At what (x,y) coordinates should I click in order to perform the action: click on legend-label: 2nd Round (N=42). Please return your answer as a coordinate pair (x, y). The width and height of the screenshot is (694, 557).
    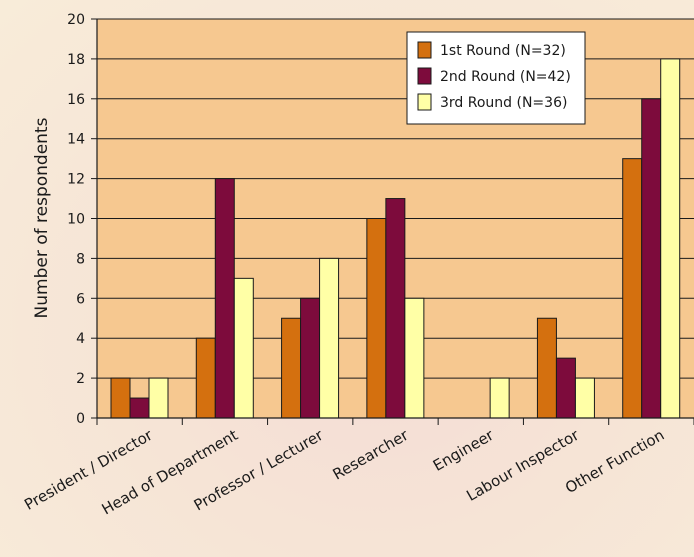
    Looking at the image, I should click on (505, 77).